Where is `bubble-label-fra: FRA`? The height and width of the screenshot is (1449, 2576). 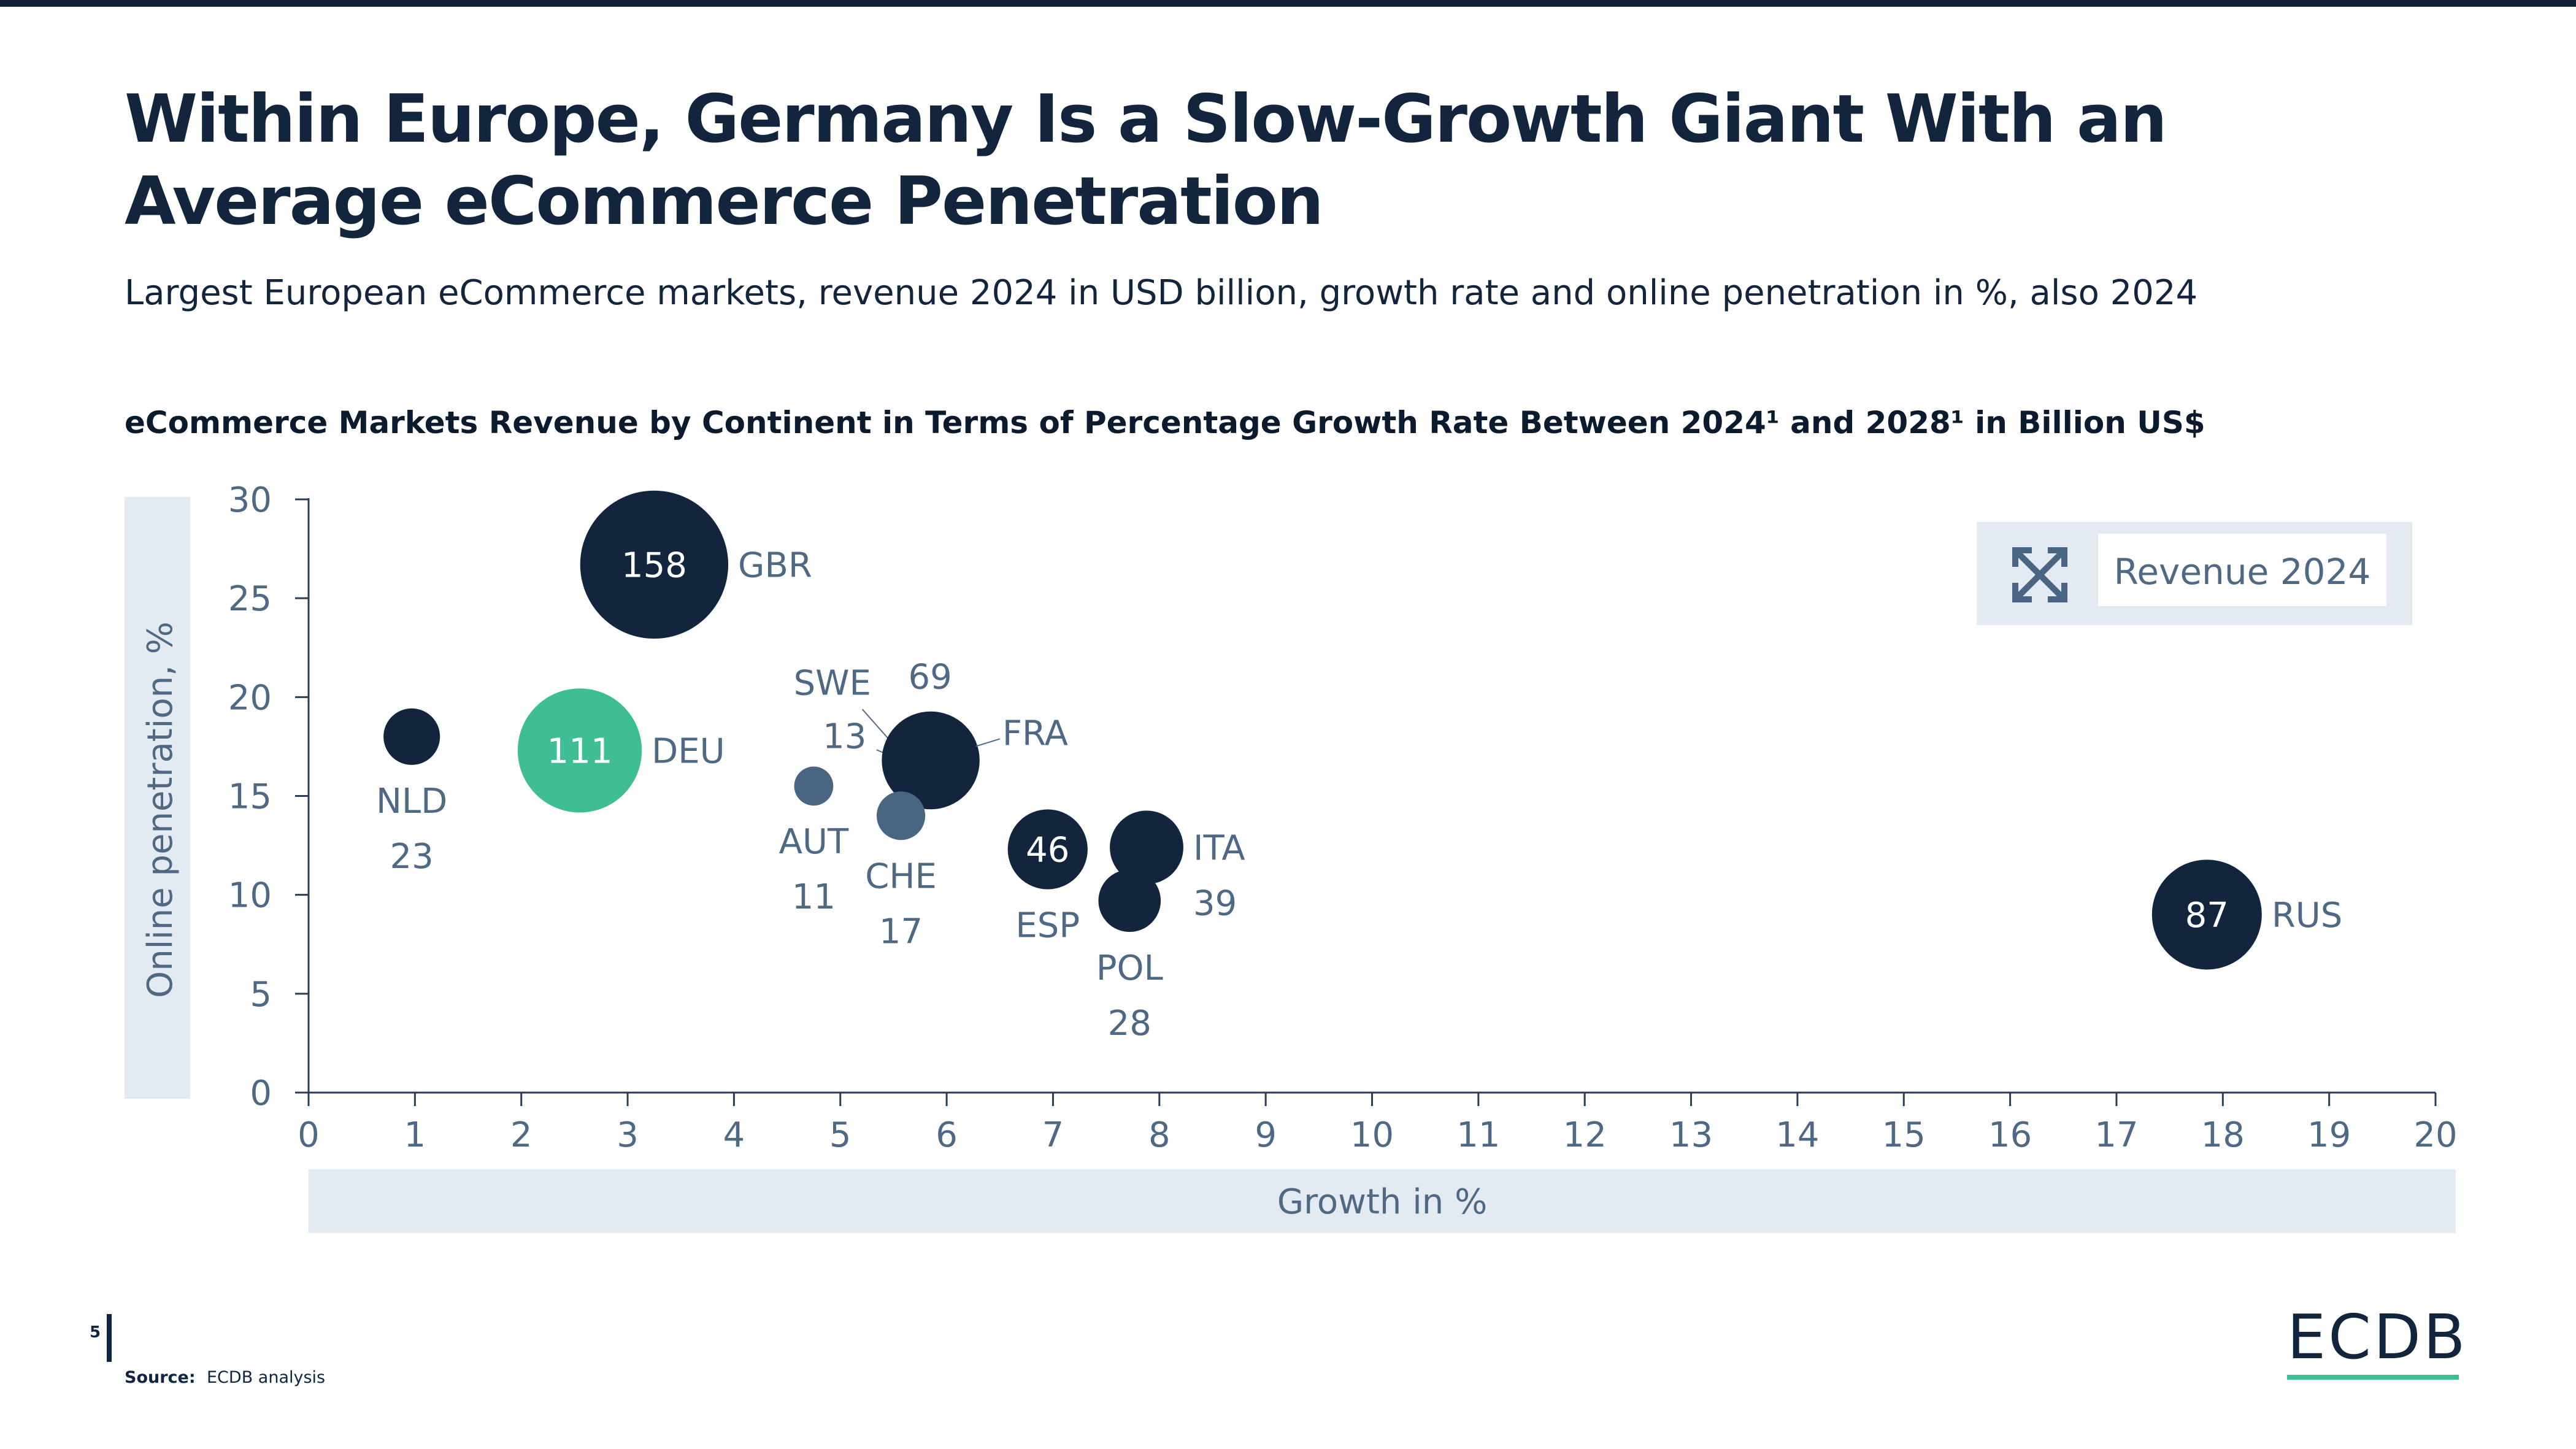
bubble-label-fra: FRA is located at coordinates (1035, 733).